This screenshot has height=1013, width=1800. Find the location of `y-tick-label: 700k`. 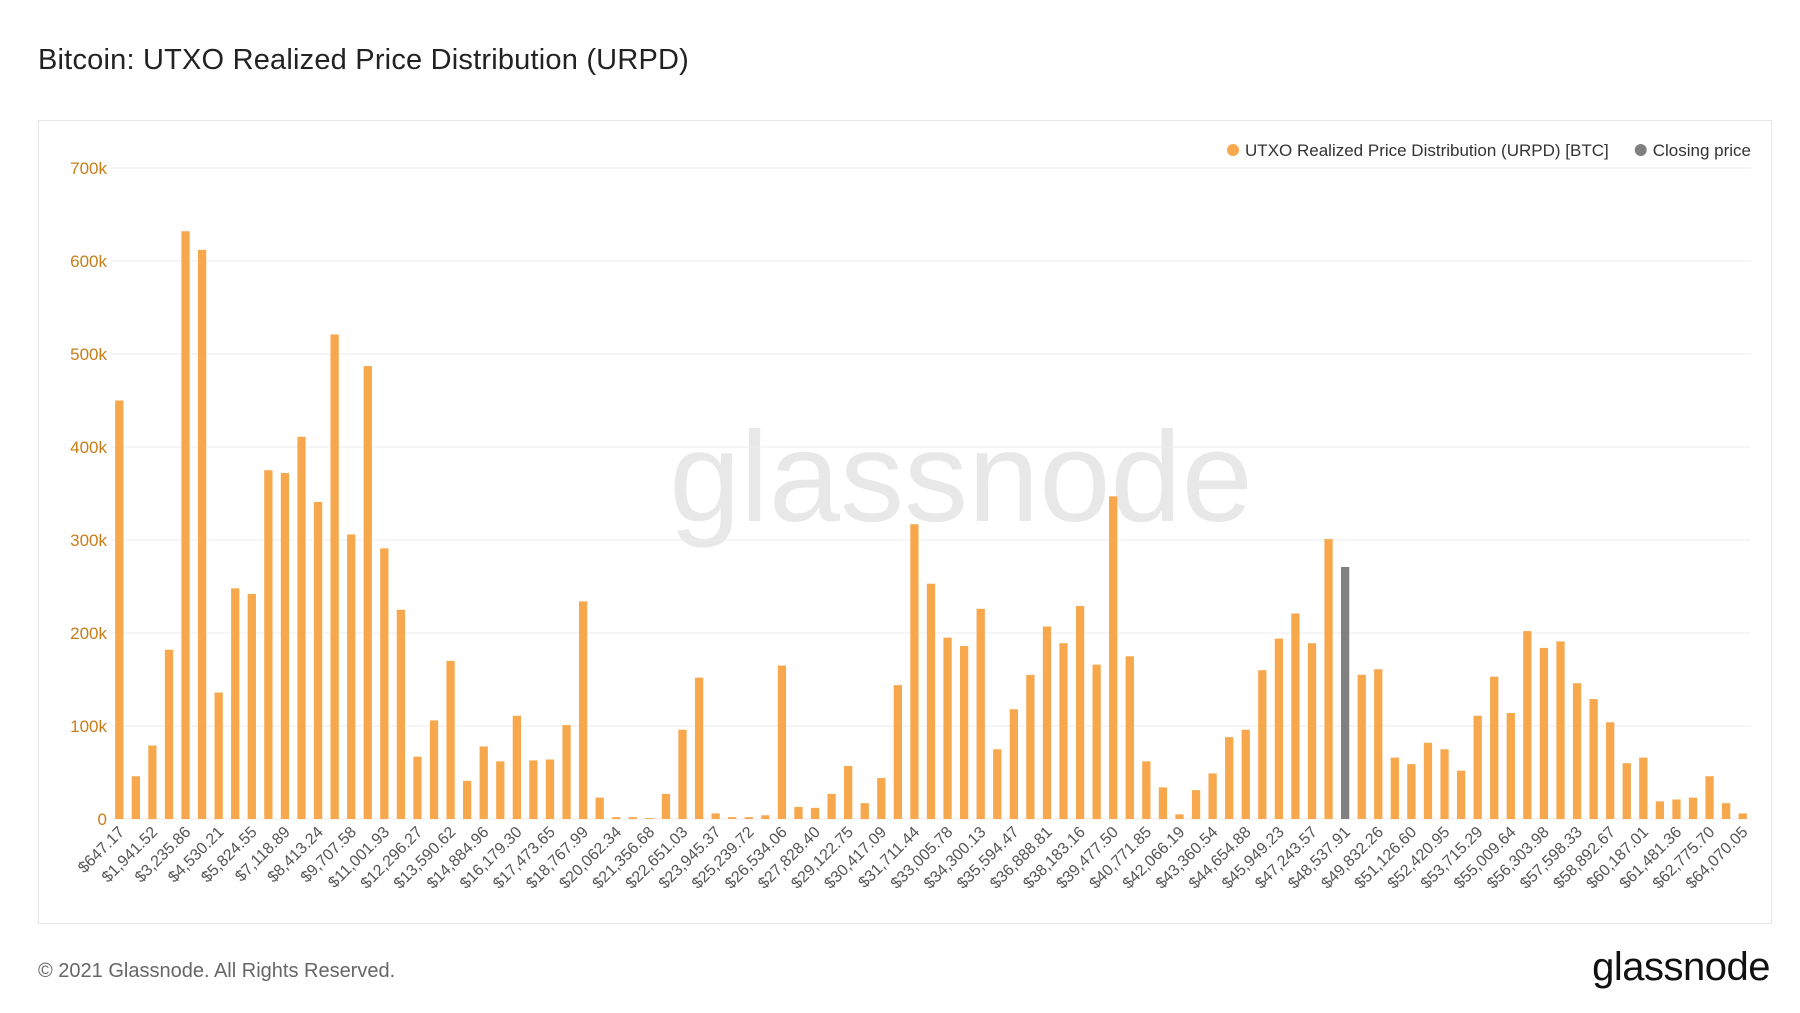

y-tick-label: 700k is located at coordinates (88, 168).